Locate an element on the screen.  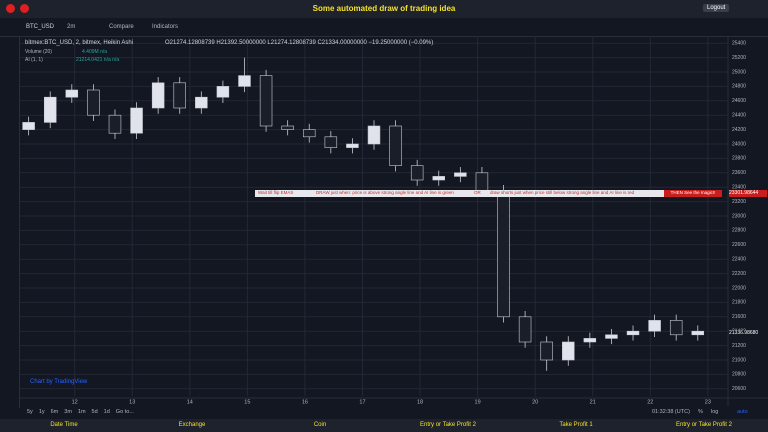
x-tick-label: 14 is located at coordinates (190, 402).